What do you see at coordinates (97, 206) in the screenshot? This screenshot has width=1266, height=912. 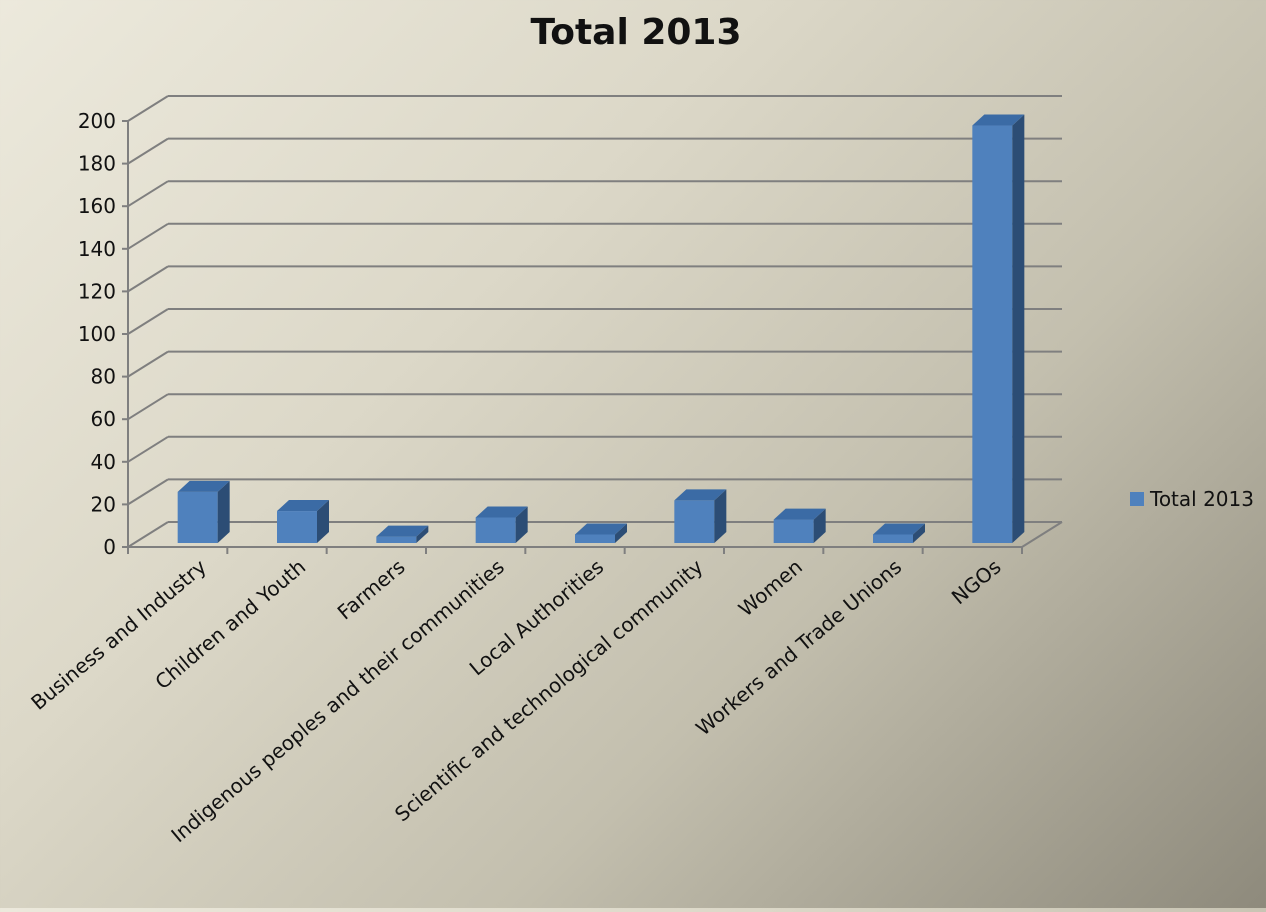 I see `y-tick-label: 160` at bounding box center [97, 206].